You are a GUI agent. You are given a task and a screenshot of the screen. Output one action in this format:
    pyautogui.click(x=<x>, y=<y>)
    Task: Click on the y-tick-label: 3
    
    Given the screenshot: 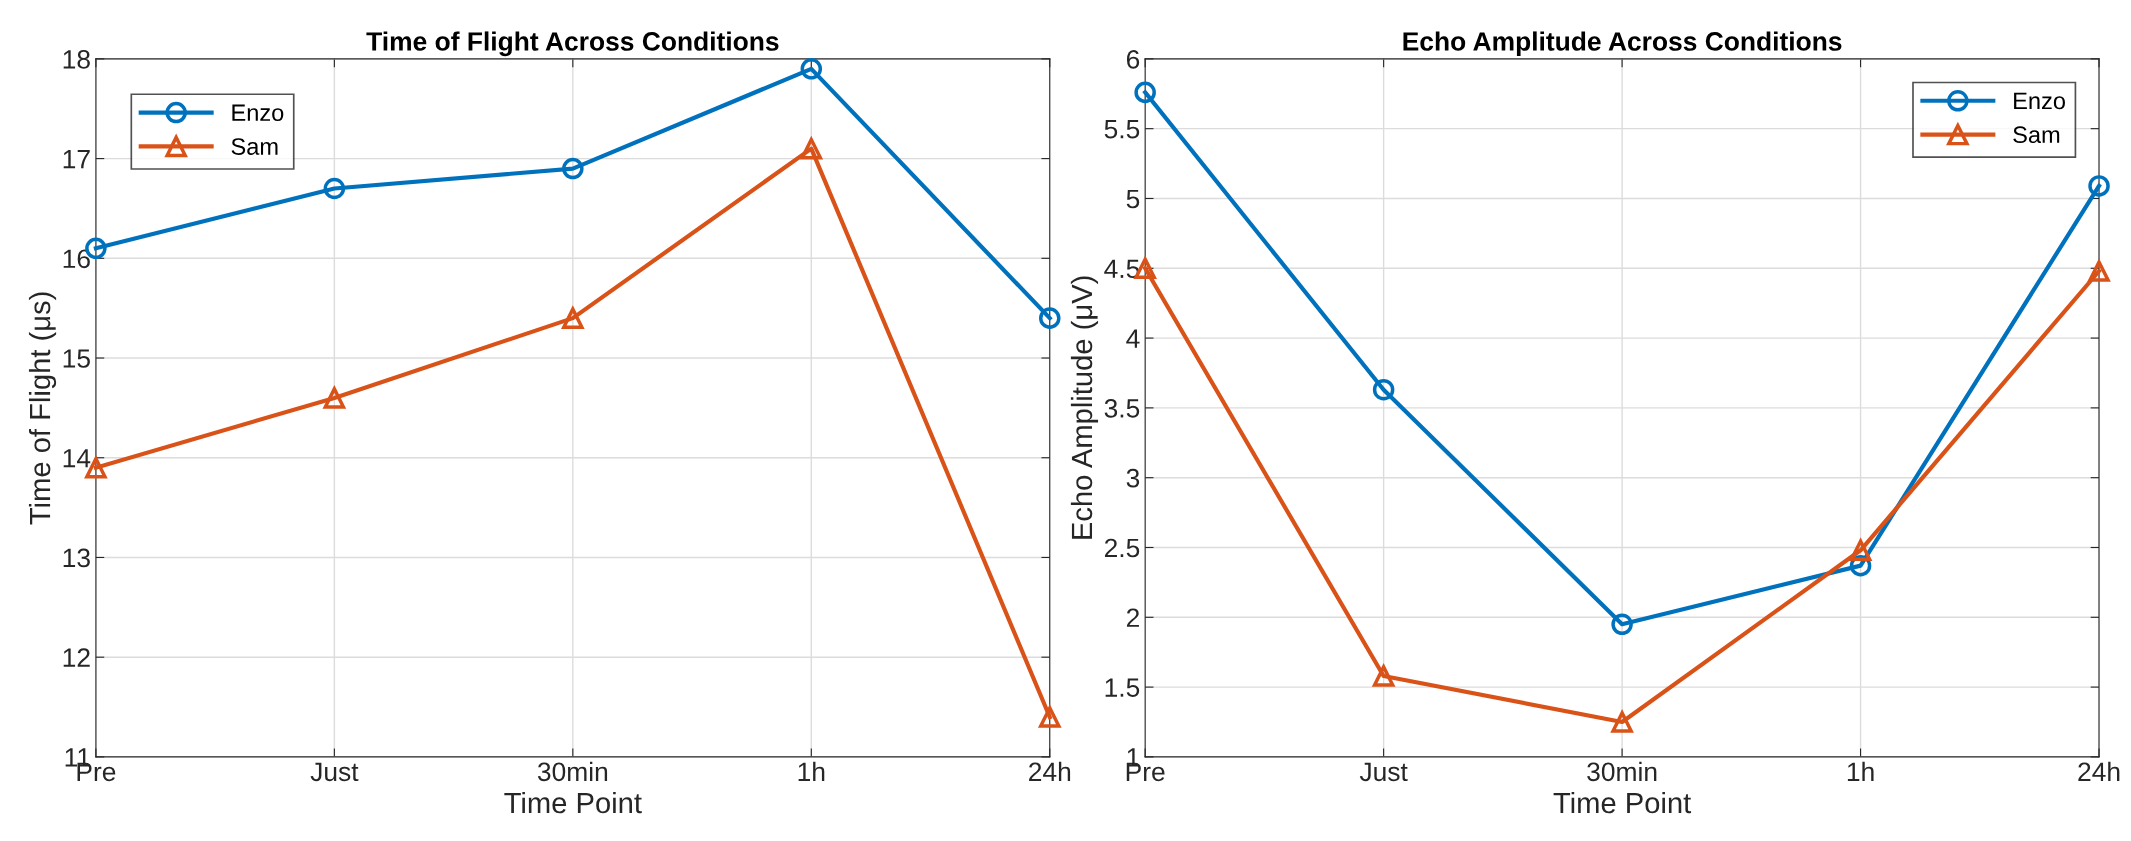 What is the action you would take?
    pyautogui.click(x=1133, y=478)
    